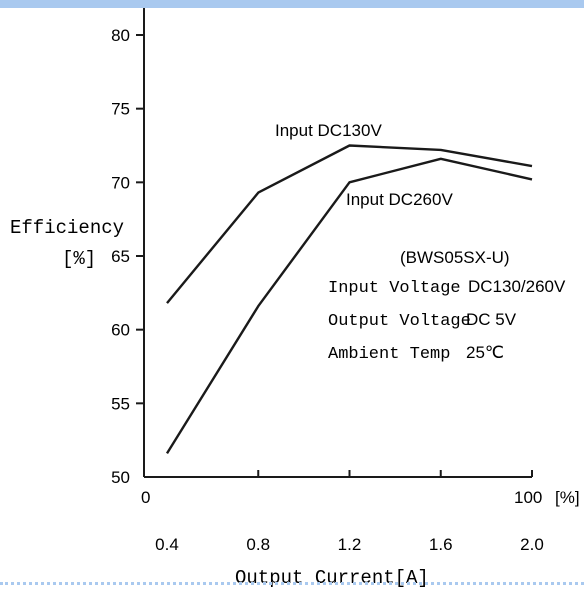 The height and width of the screenshot is (590, 584). What do you see at coordinates (485, 352) in the screenshot?
I see `spec-value-ambient-temp: 25℃` at bounding box center [485, 352].